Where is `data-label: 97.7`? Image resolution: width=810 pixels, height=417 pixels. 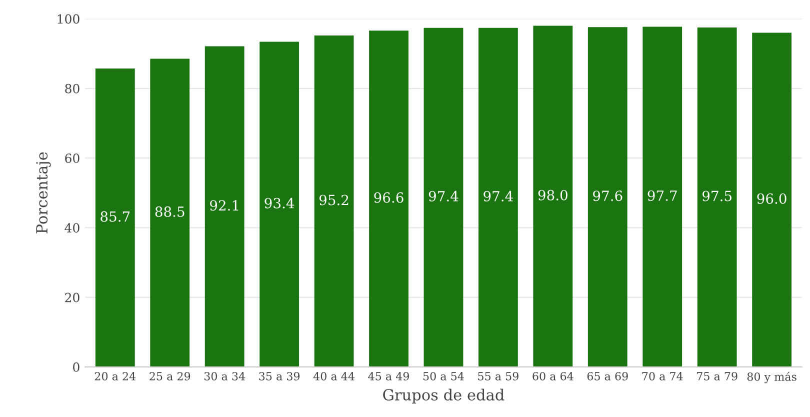
data-label: 97.7 is located at coordinates (662, 195).